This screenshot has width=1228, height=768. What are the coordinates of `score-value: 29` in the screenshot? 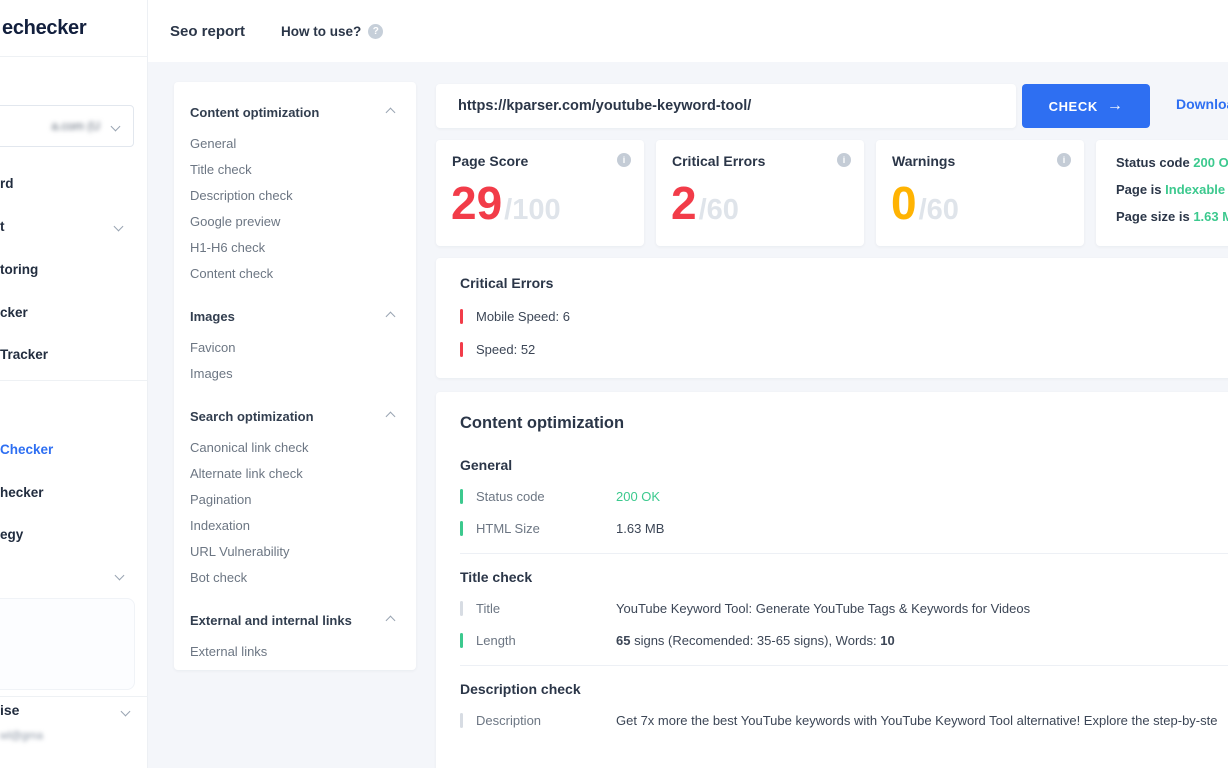 It's located at (477, 203).